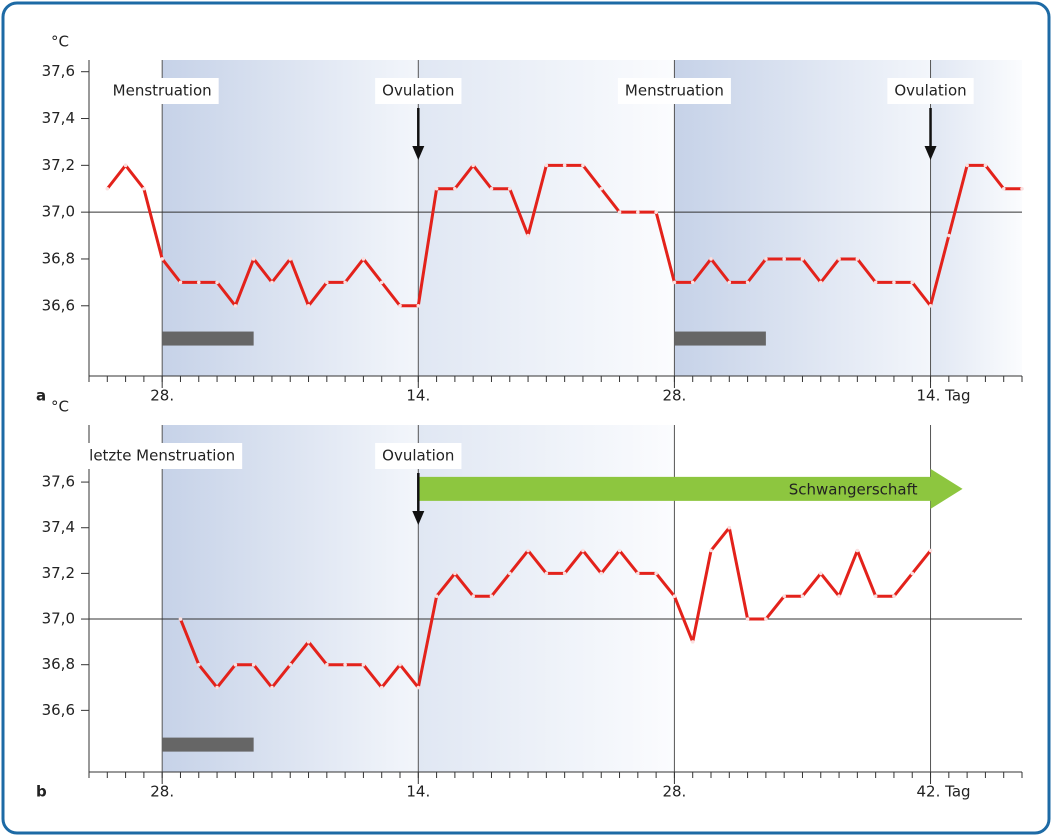 The height and width of the screenshot is (836, 1052). I want to click on pregnancy-label: Schwangerschaft, so click(853, 489).